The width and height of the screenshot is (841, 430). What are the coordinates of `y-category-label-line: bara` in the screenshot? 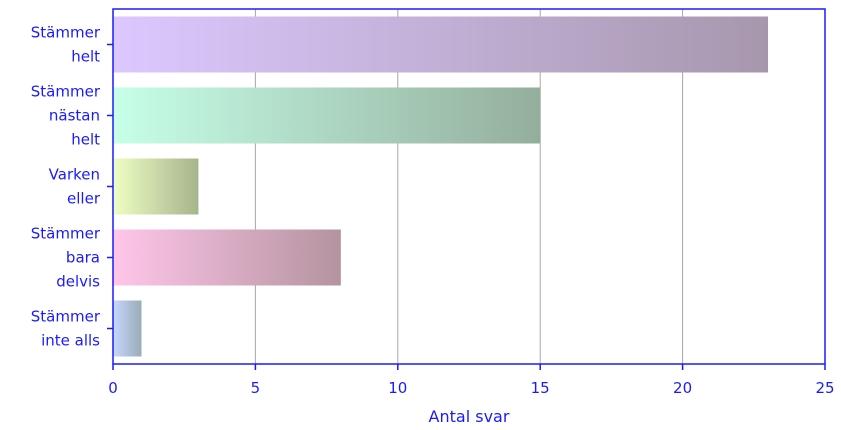 It's located at (83, 258).